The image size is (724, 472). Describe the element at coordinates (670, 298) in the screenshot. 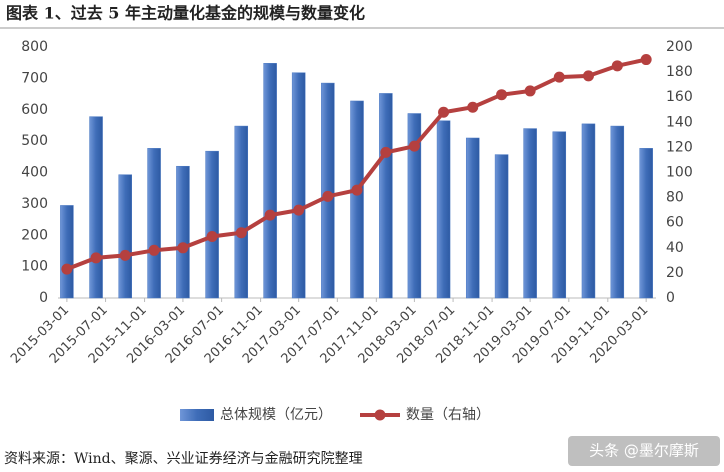

I see `y2-tick-label: 0` at that location.